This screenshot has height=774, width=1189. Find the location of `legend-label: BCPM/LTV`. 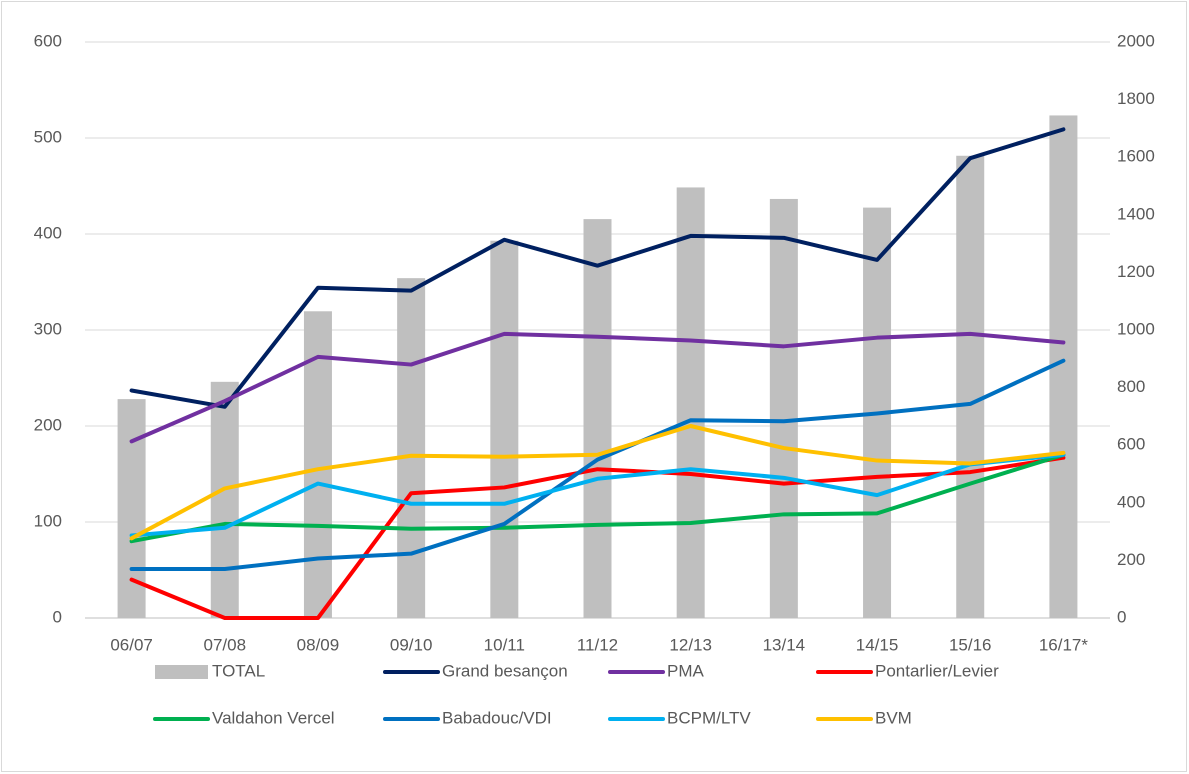

legend-label: BCPM/LTV is located at coordinates (709, 717).